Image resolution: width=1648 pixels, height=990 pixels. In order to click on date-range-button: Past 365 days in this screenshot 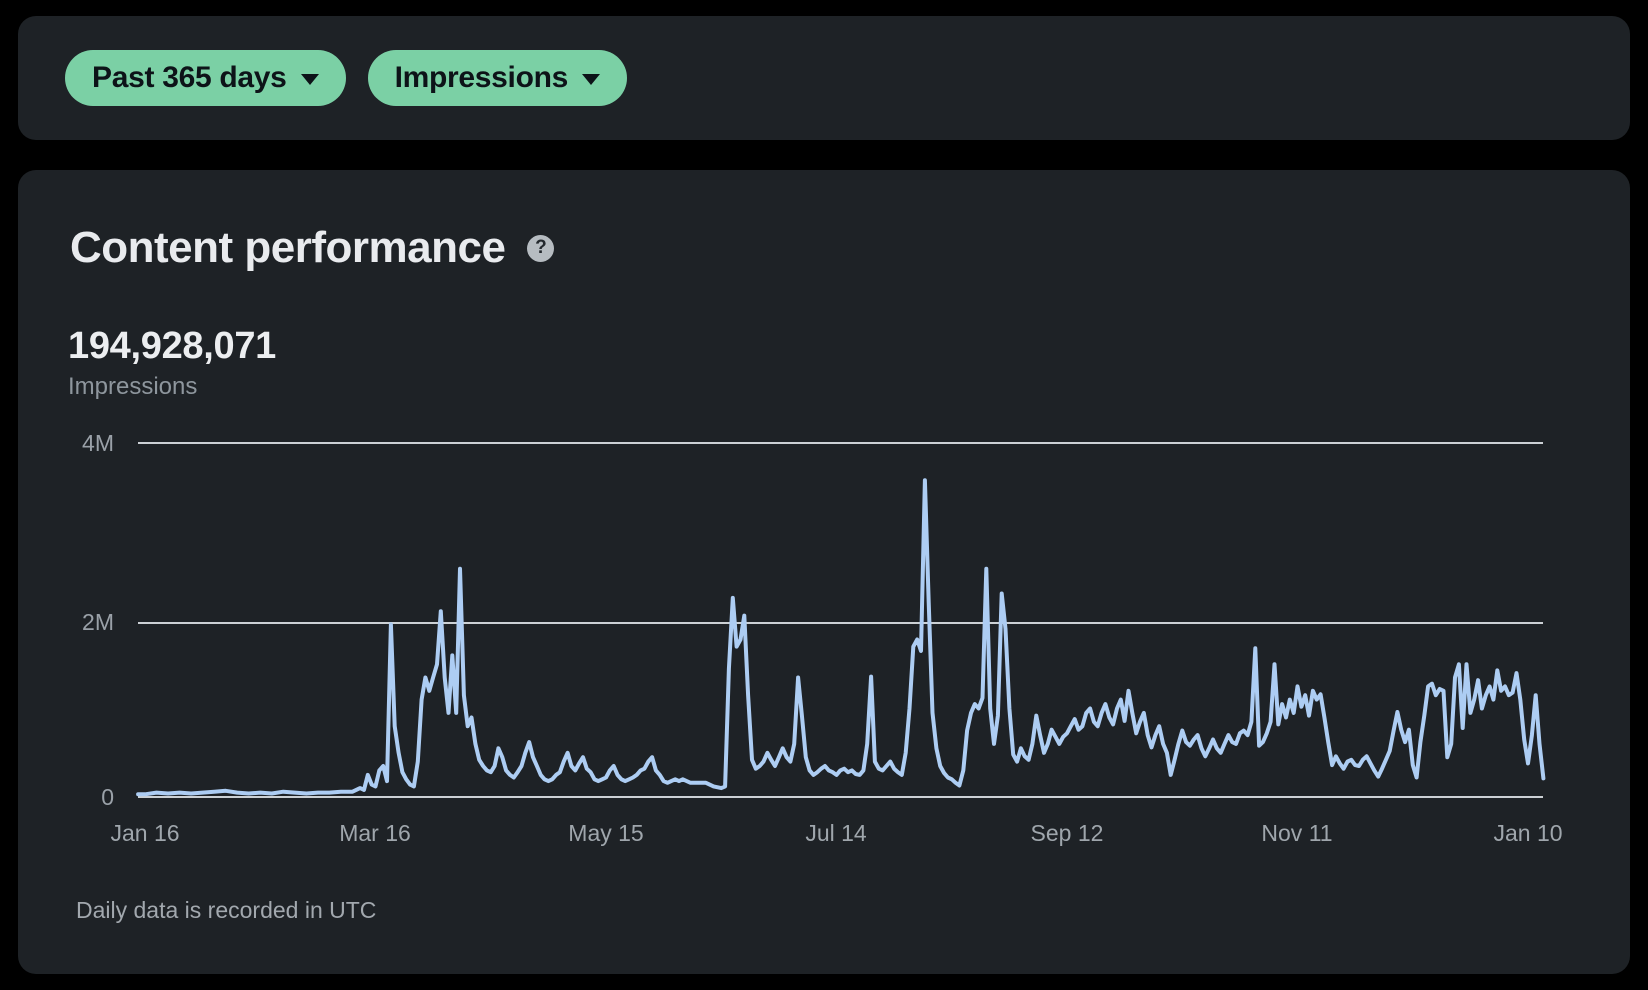, I will do `click(205, 78)`.